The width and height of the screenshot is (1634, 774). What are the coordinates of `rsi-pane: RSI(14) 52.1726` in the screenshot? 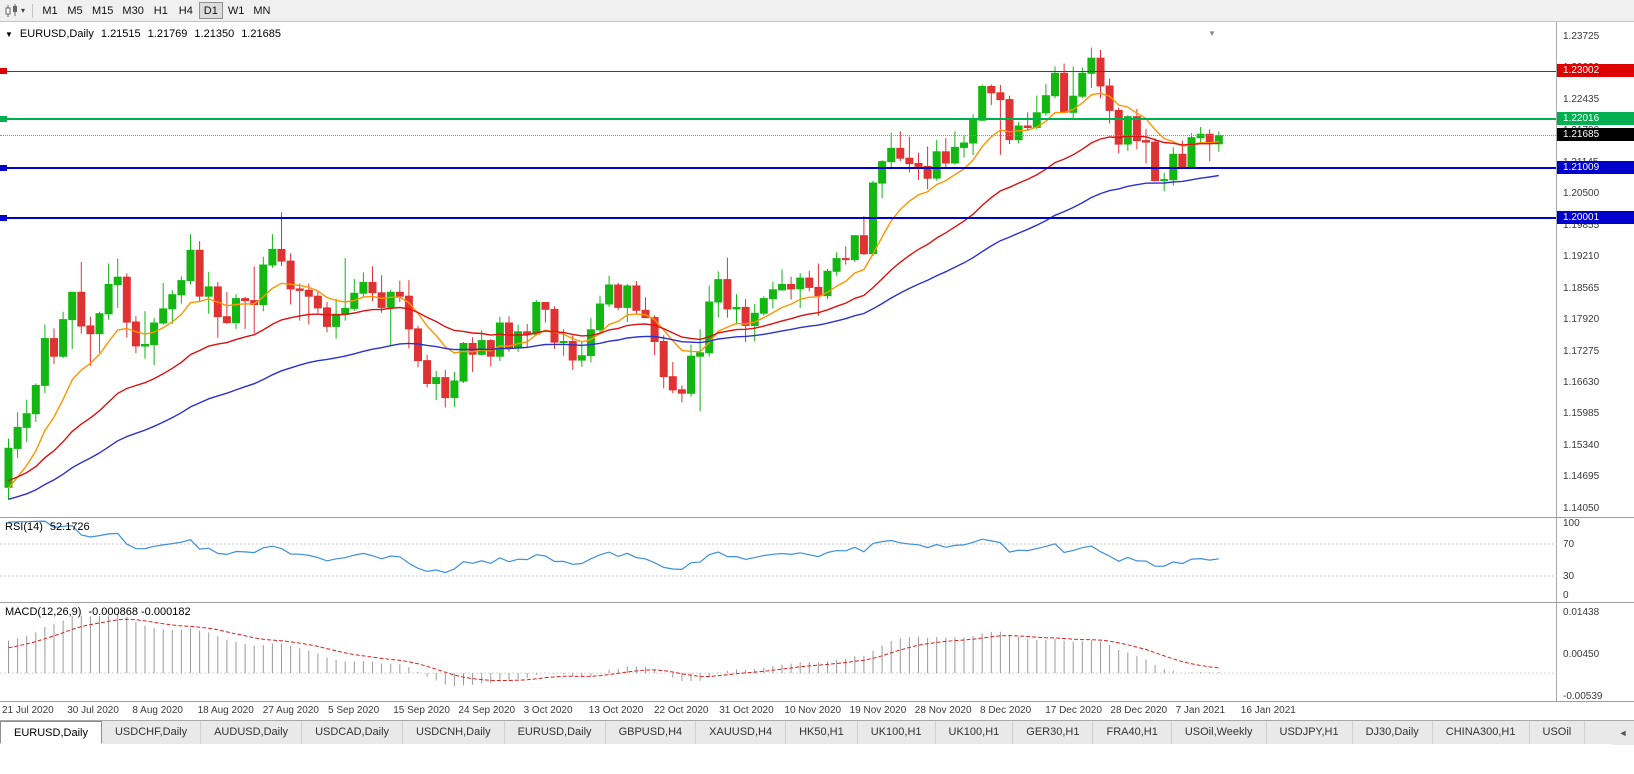 It's located at (778, 560).